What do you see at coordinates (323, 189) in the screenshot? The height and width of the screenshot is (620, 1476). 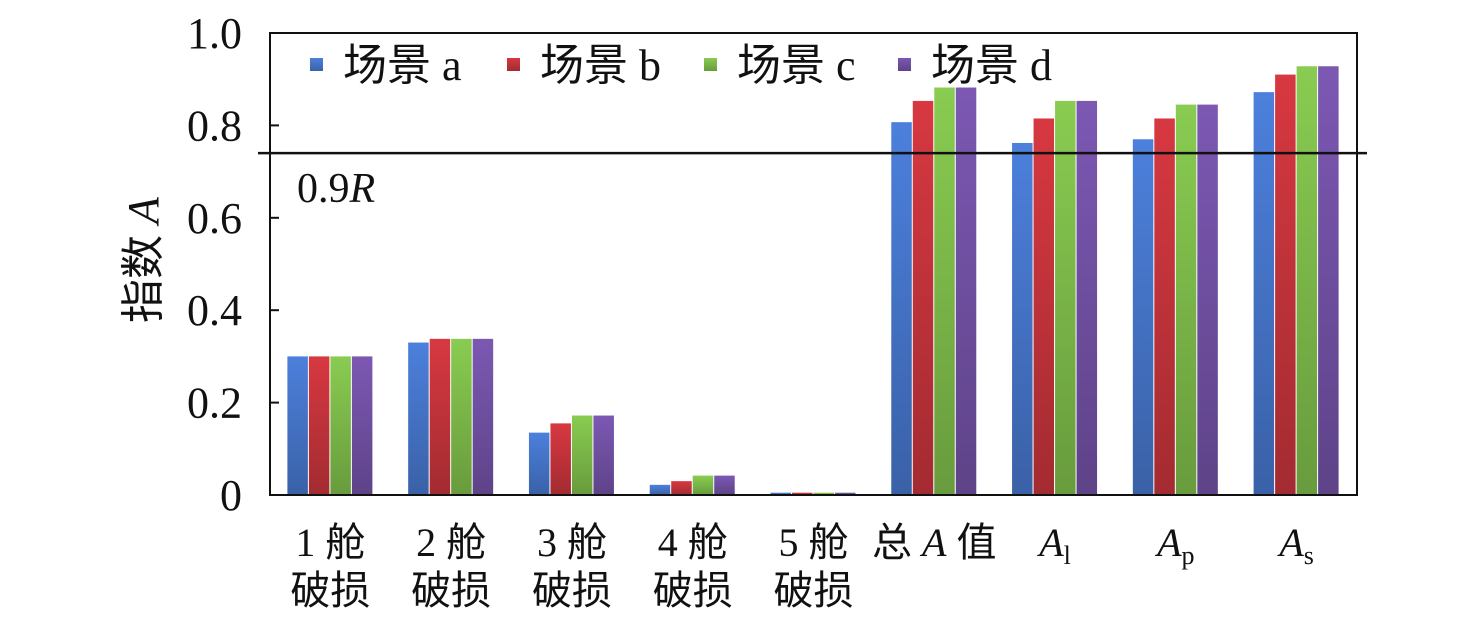 I see `reference-label-number: 0.9` at bounding box center [323, 189].